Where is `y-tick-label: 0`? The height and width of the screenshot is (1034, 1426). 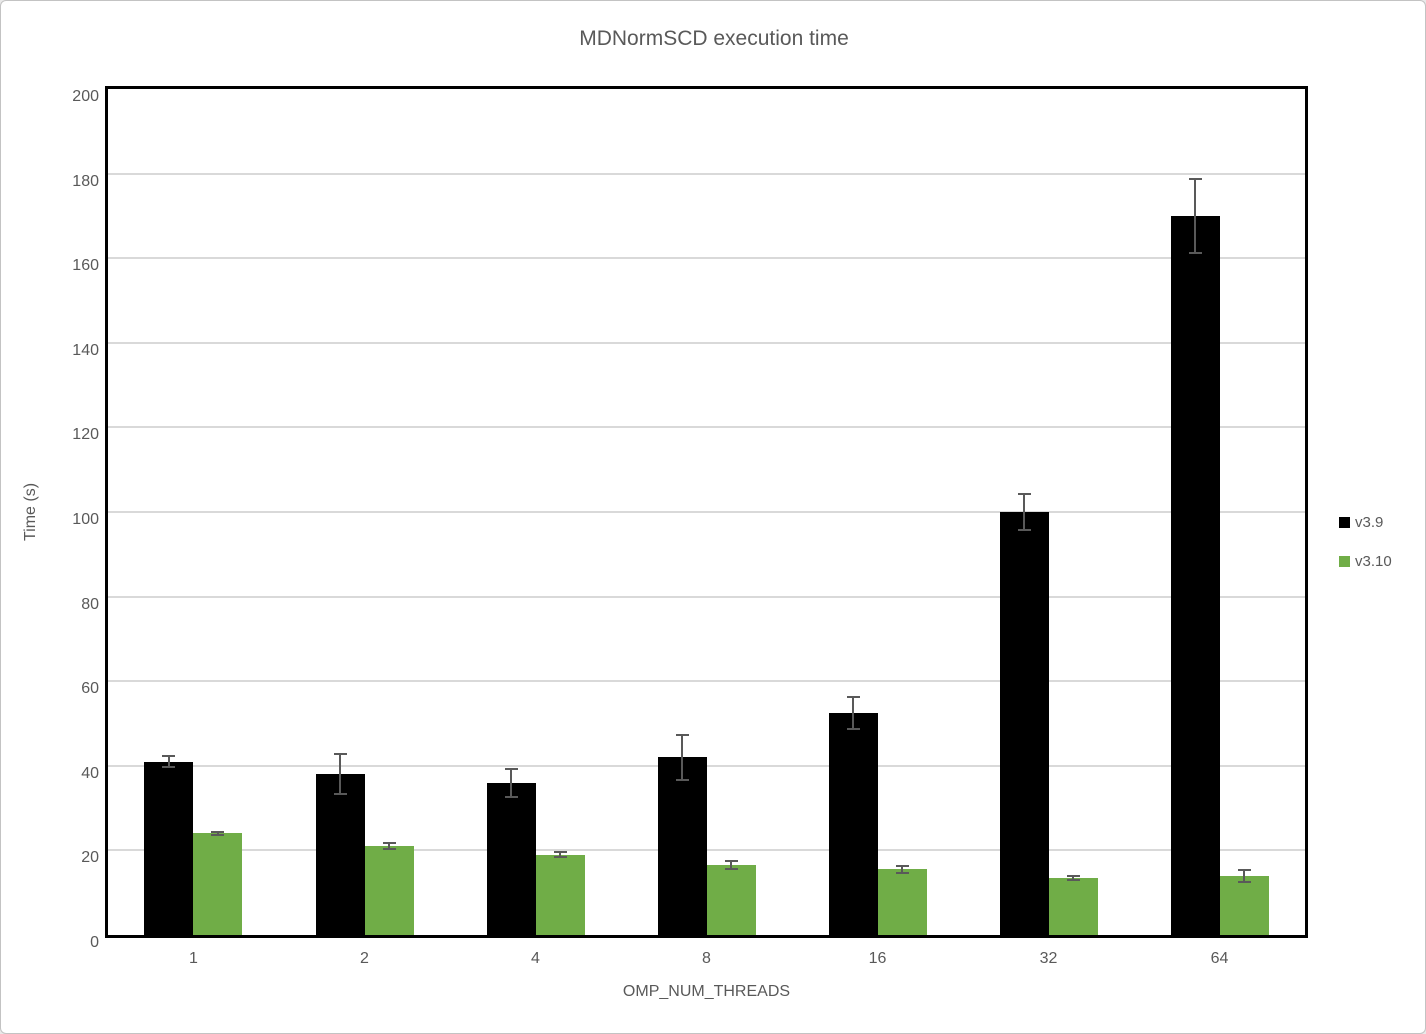
y-tick-label: 0 is located at coordinates (94, 942).